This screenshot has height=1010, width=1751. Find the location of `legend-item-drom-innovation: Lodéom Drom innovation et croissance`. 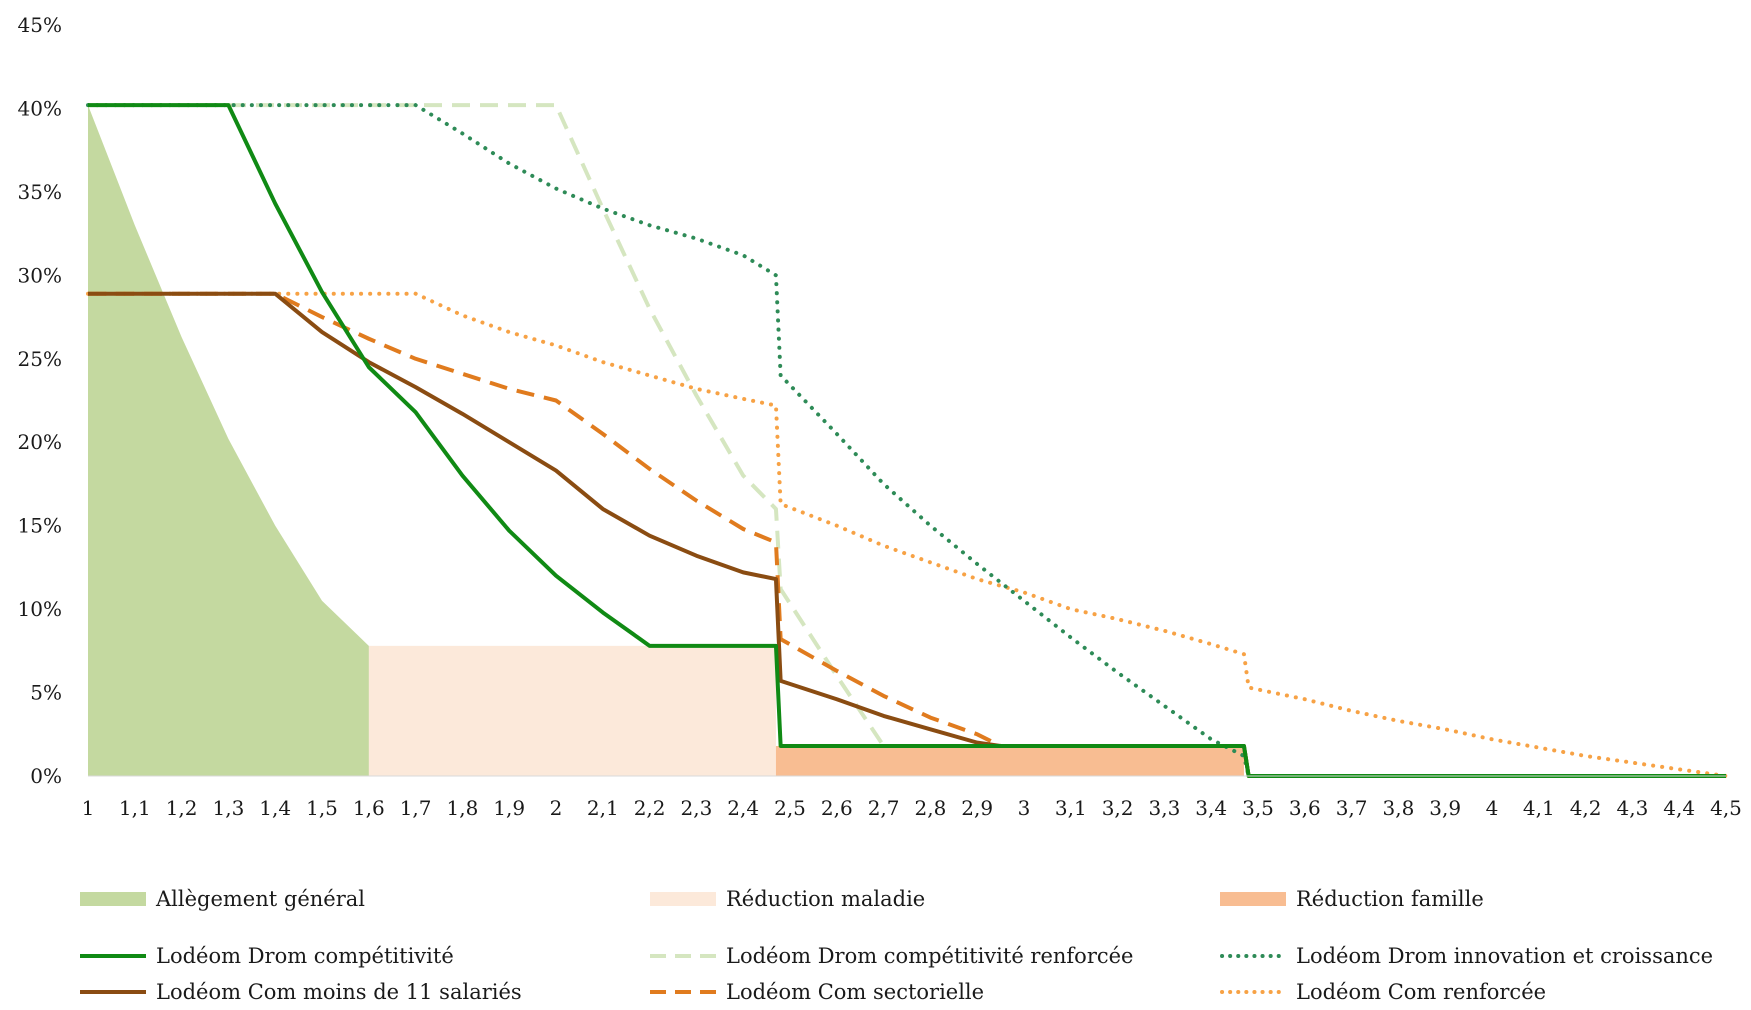

legend-item-drom-innovation: Lodéom Drom innovation et croissance is located at coordinates (1466, 956).